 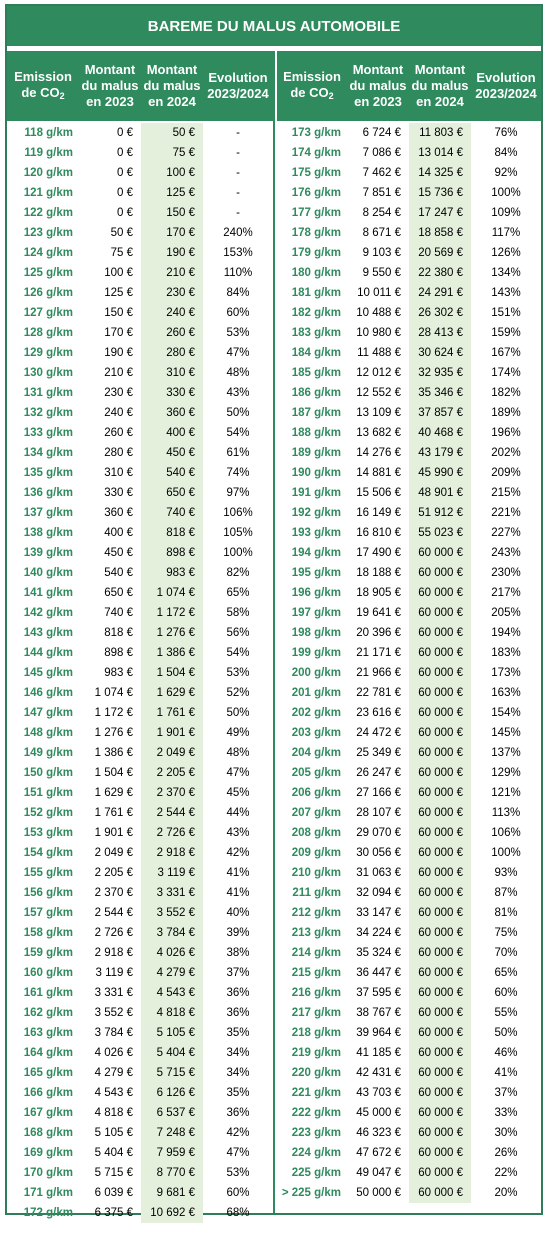 What do you see at coordinates (140, 373) in the screenshot?
I see `table-row: 130 g/km 210 € 310 € 48%` at bounding box center [140, 373].